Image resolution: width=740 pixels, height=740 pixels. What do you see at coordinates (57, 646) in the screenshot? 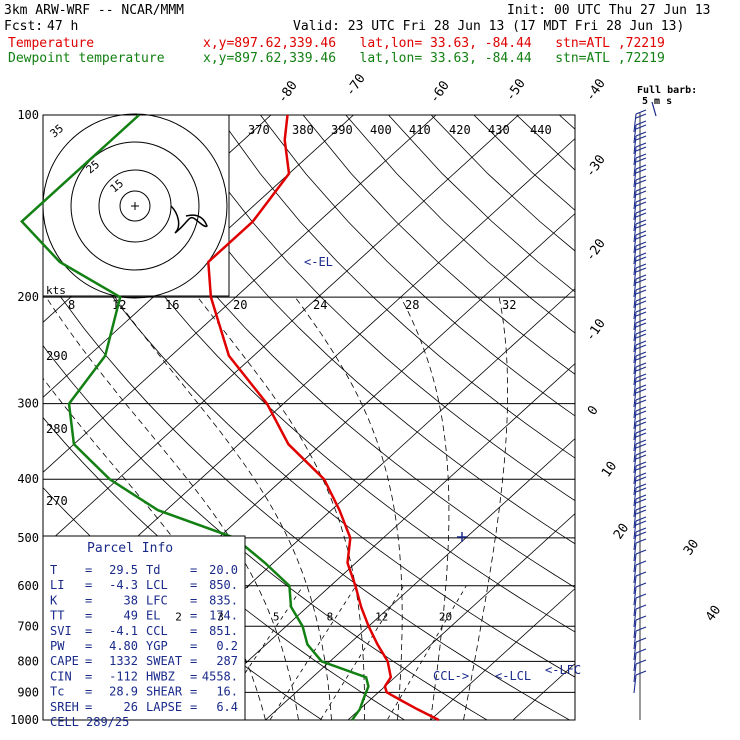
I see `parcel-param-name: PW` at bounding box center [57, 646].